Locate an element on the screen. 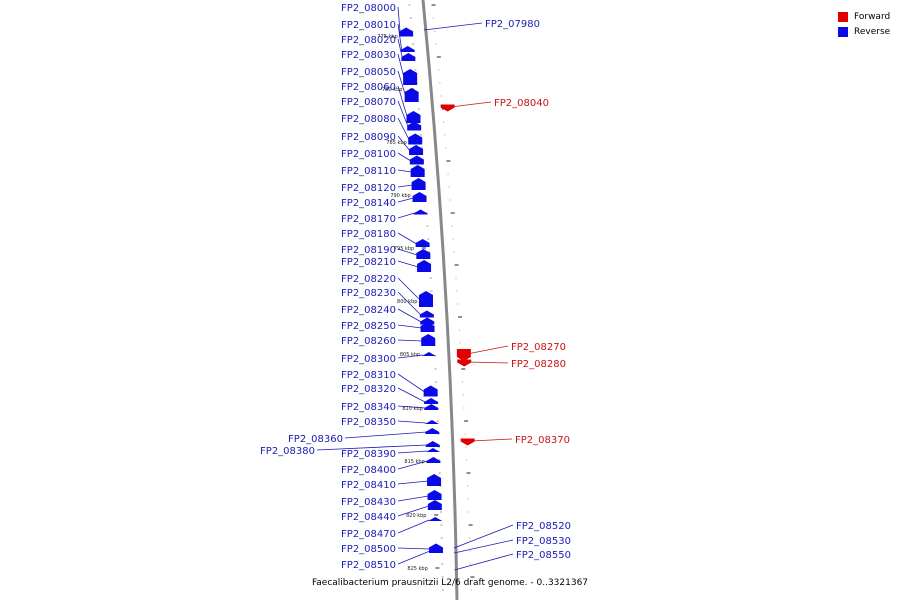  gene-label-fp2-08080: FP2_08080 is located at coordinates (368, 119).